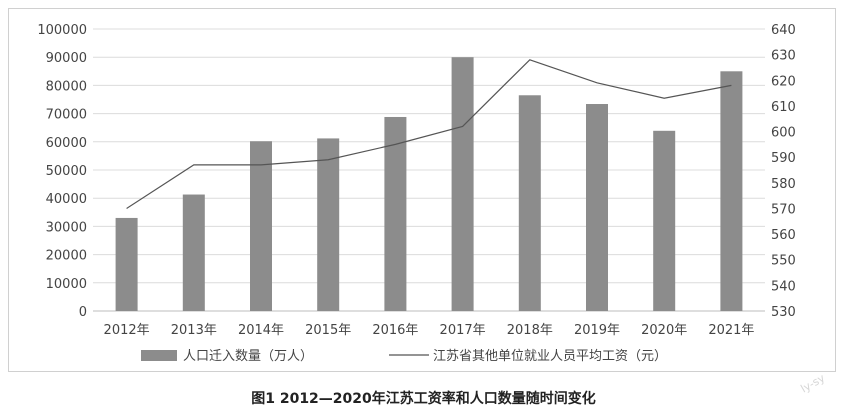 The width and height of the screenshot is (847, 415). What do you see at coordinates (783, 133) in the screenshot?
I see `y-right-tick-label: 600` at bounding box center [783, 133].